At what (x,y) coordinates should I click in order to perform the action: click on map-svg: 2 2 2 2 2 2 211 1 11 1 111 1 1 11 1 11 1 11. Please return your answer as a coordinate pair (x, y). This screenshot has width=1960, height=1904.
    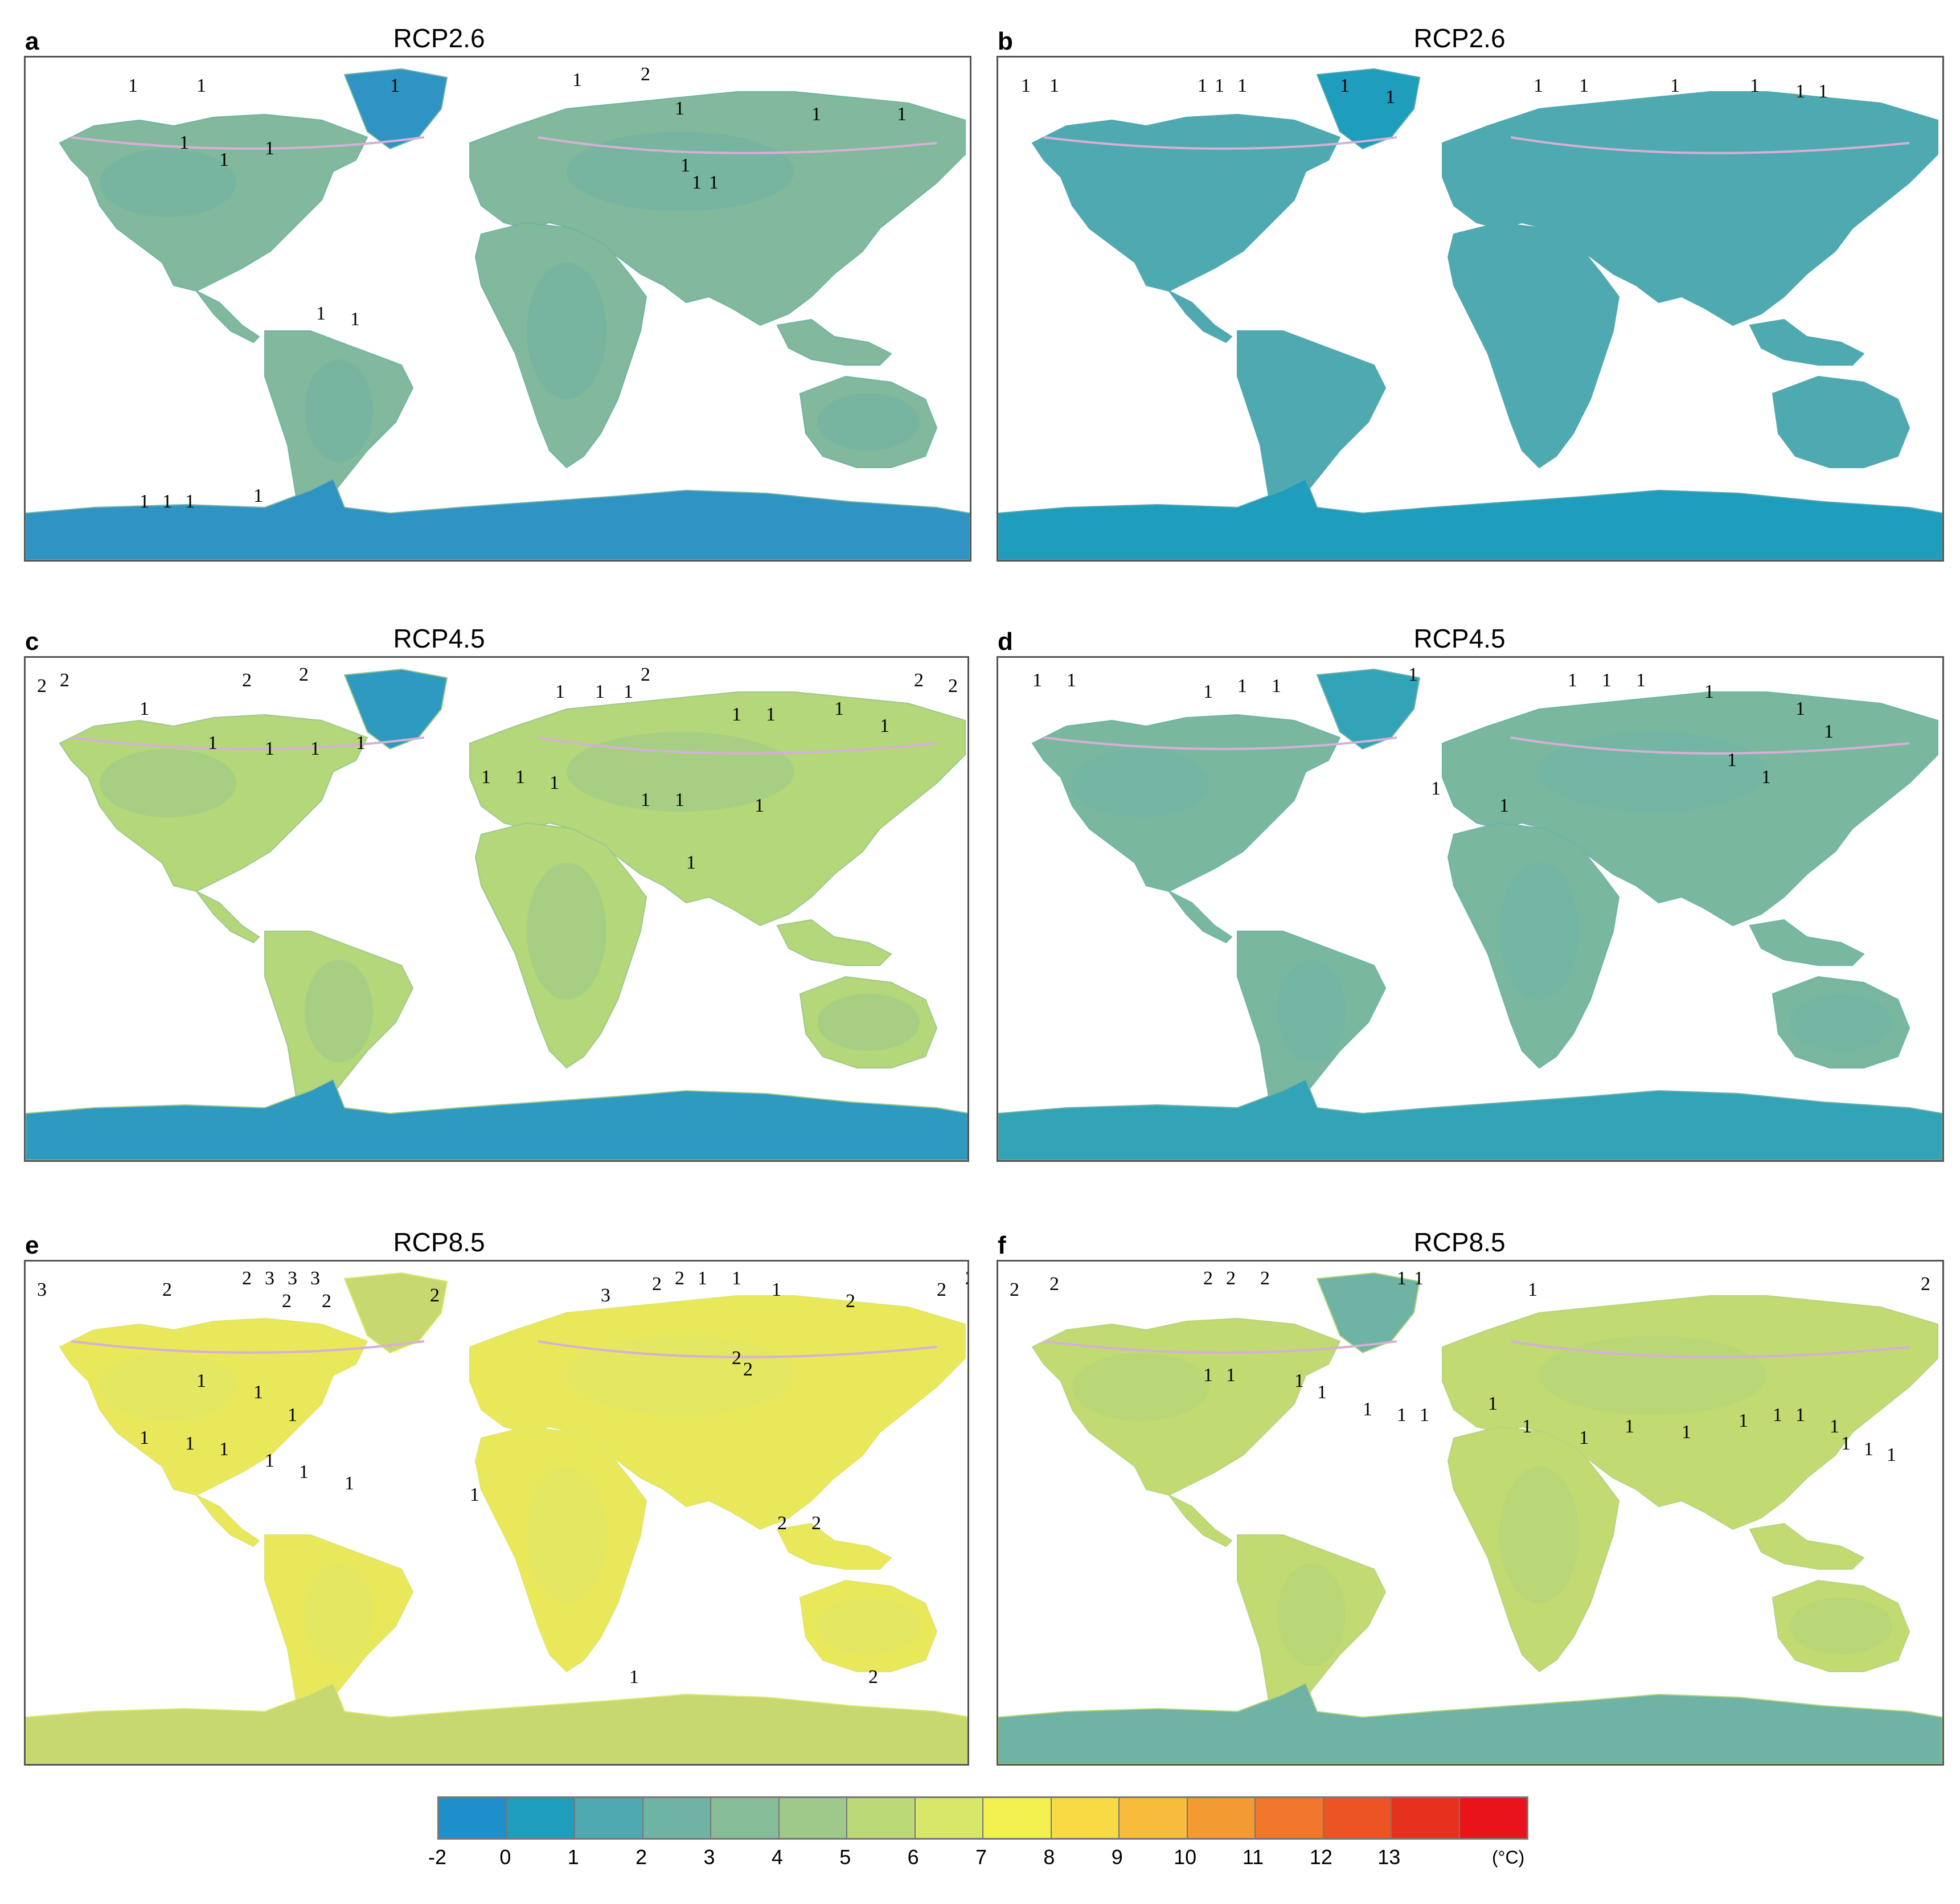
    Looking at the image, I should click on (496, 909).